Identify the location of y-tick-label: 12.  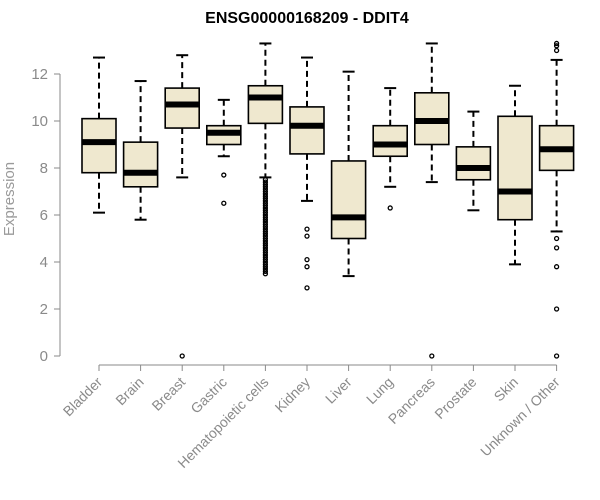
(39, 74).